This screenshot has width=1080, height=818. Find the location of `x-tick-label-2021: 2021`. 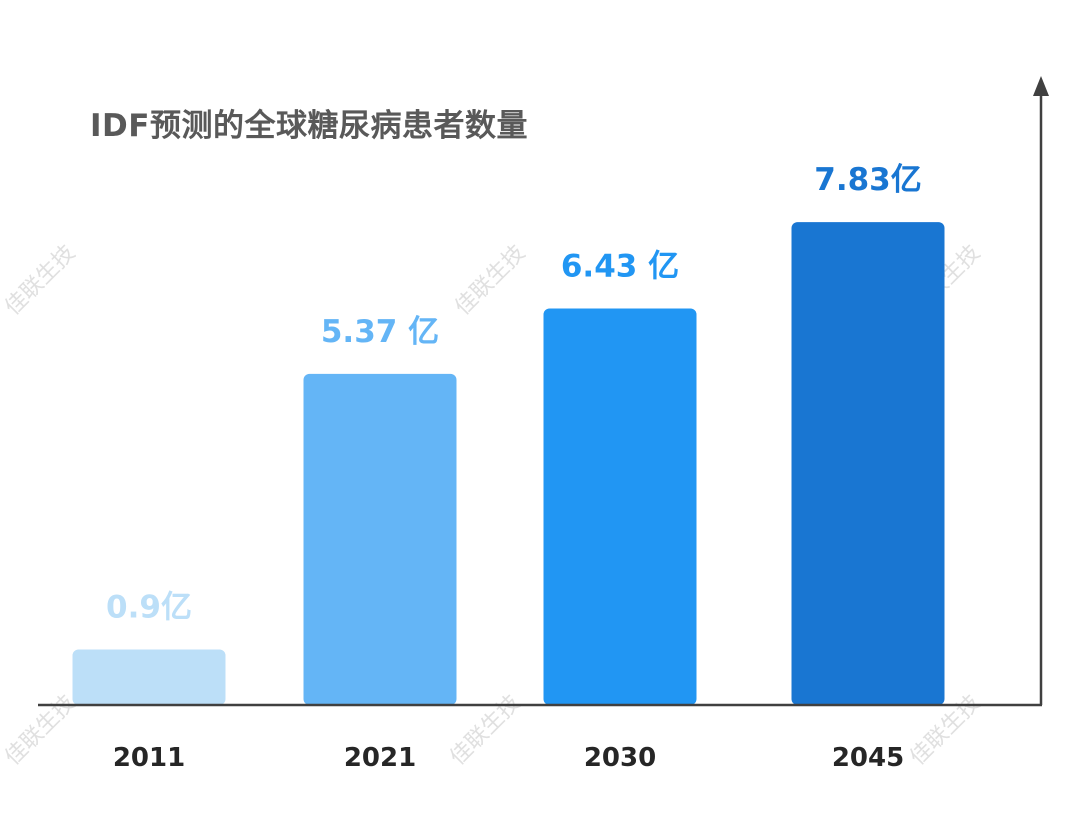

x-tick-label-2021: 2021 is located at coordinates (380, 758).